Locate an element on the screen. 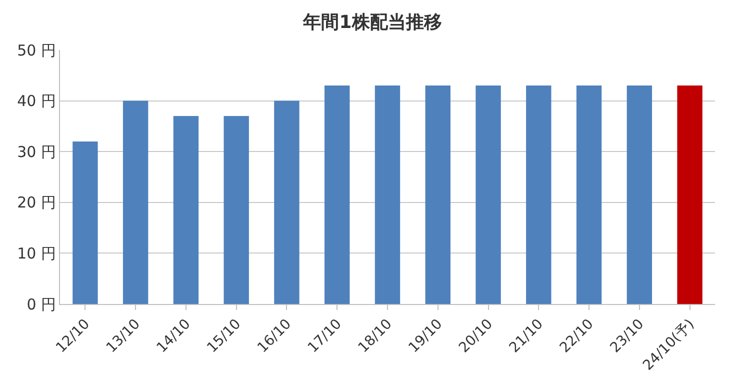 The image size is (745, 389). y-tick-label: 0 円 is located at coordinates (41, 304).